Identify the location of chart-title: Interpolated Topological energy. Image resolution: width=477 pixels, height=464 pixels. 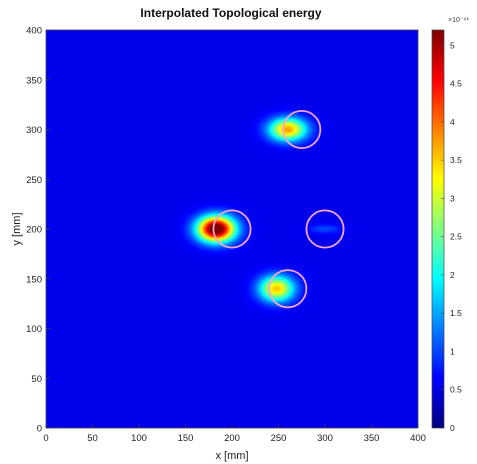
(230, 13).